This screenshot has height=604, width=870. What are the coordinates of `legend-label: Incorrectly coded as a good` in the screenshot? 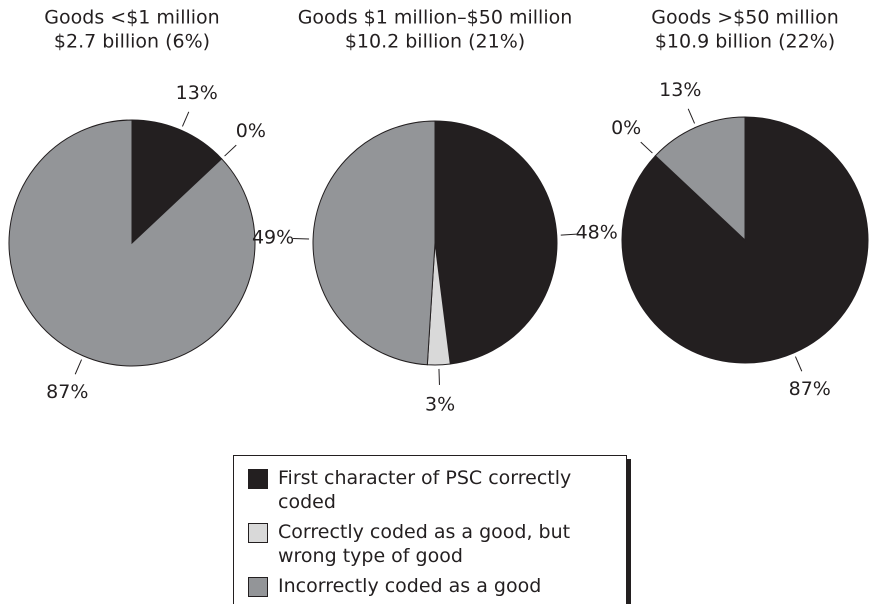 It's located at (410, 586).